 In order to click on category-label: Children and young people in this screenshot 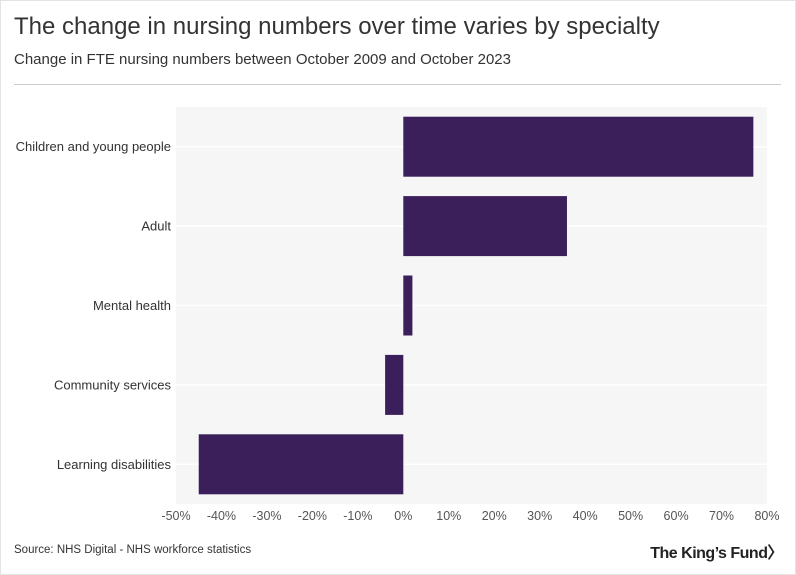, I will do `click(93, 146)`.